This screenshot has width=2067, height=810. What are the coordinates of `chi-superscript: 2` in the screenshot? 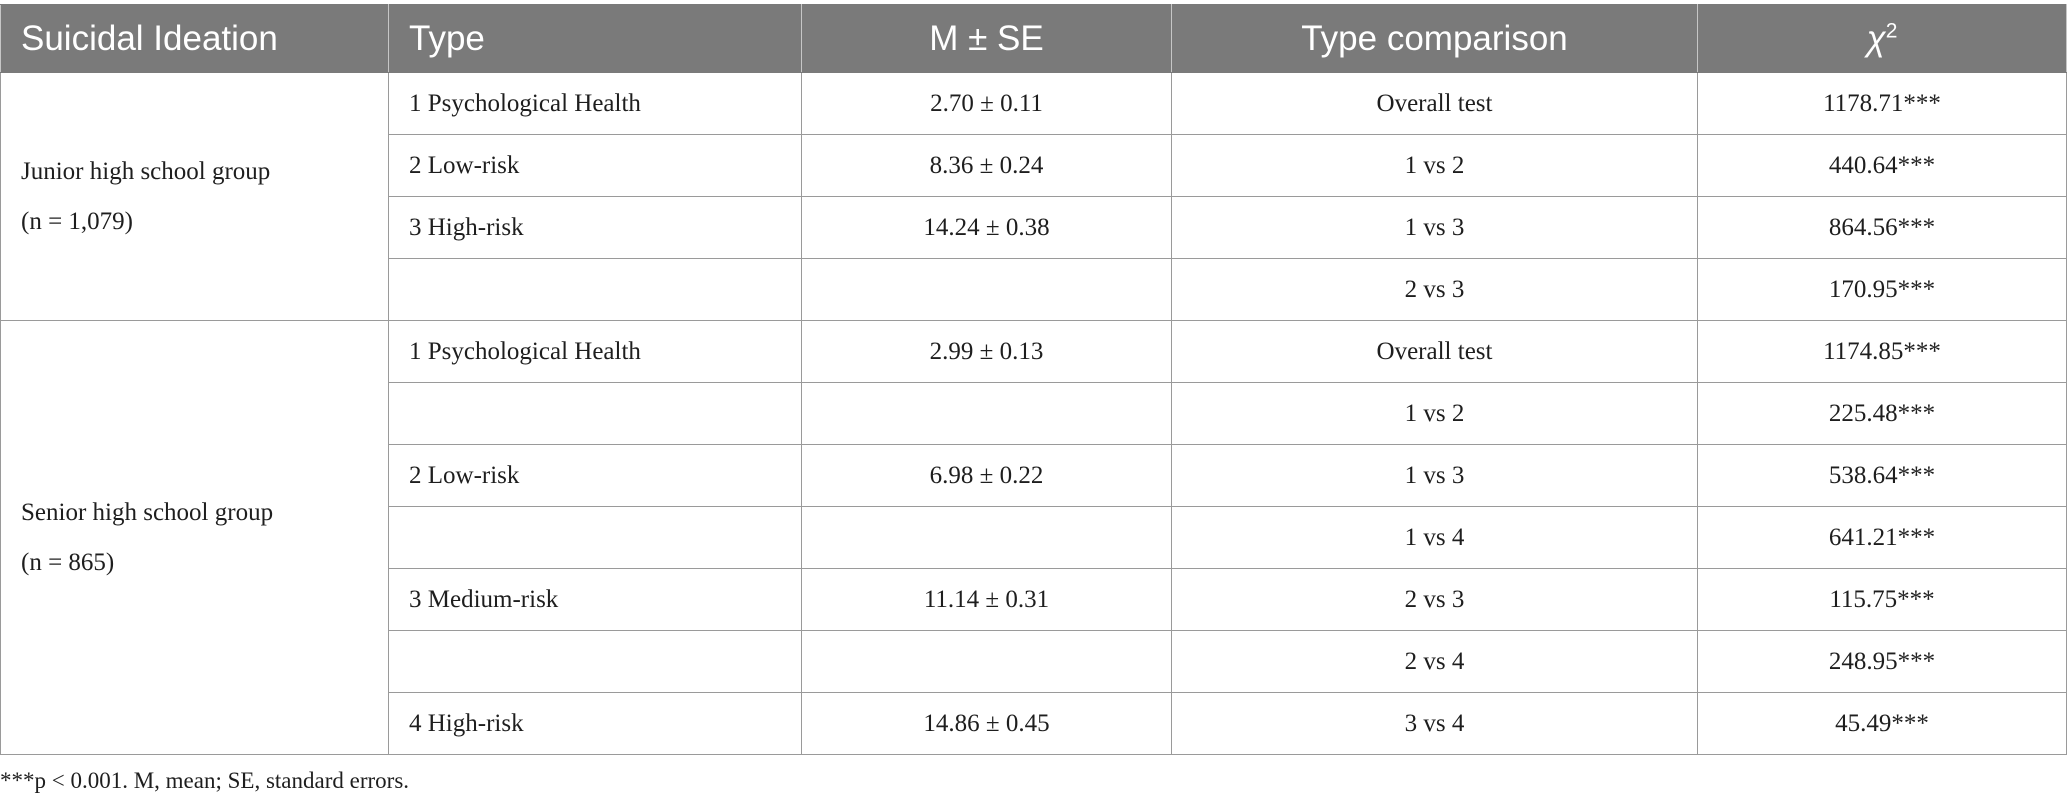 It's located at (1891, 30).